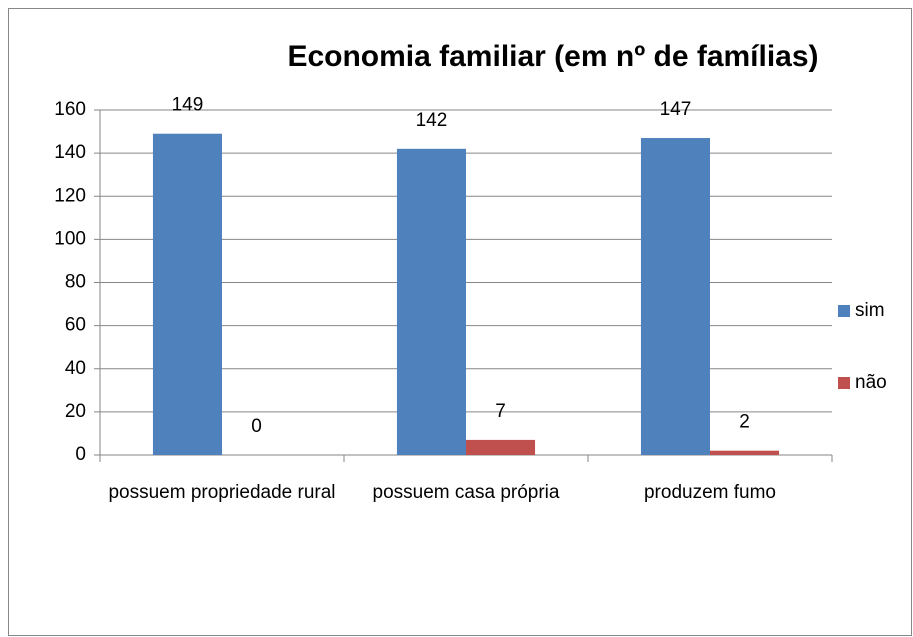  Describe the element at coordinates (870, 310) in the screenshot. I see `legend-label: sim` at that location.